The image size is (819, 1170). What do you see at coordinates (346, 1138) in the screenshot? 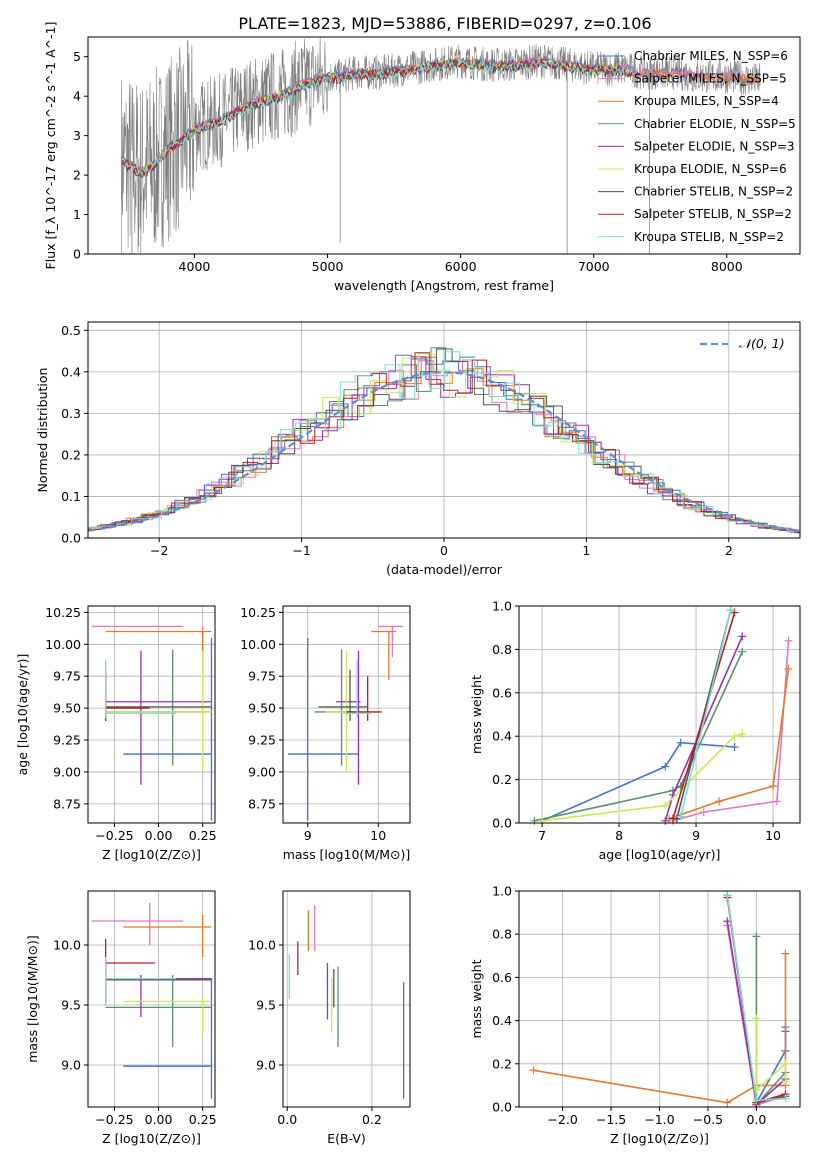
I see `x-axis-label: E(B-V)` at bounding box center [346, 1138].